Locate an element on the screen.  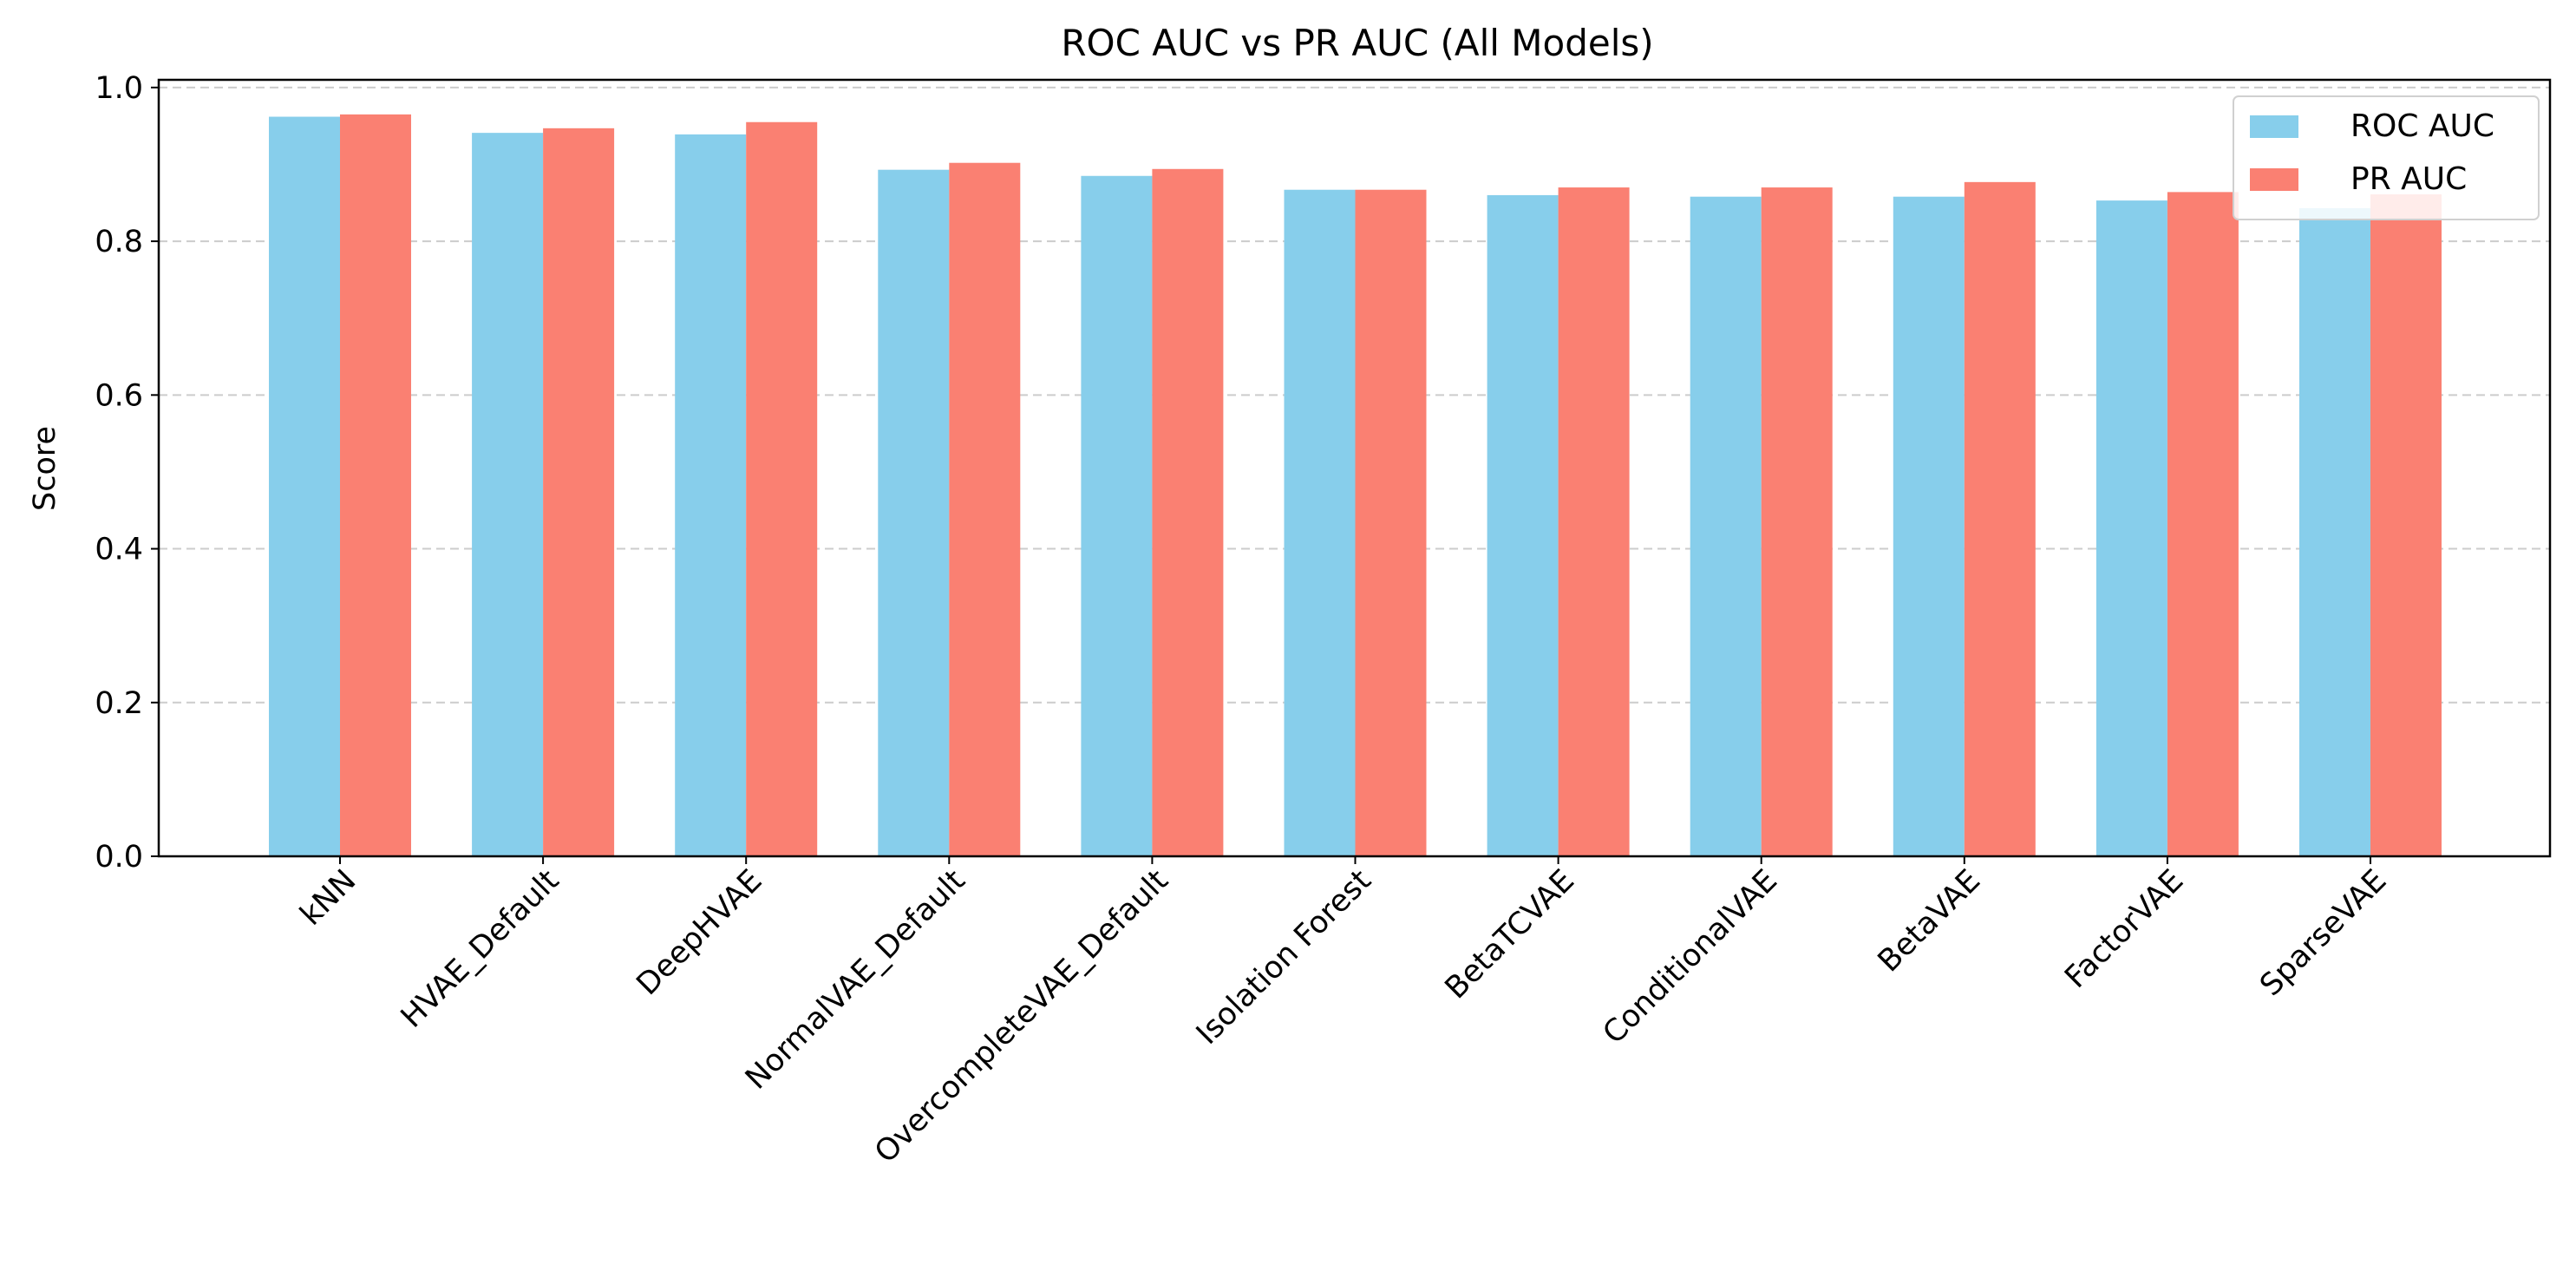
legend-label: PR AUC is located at coordinates (2408, 179).